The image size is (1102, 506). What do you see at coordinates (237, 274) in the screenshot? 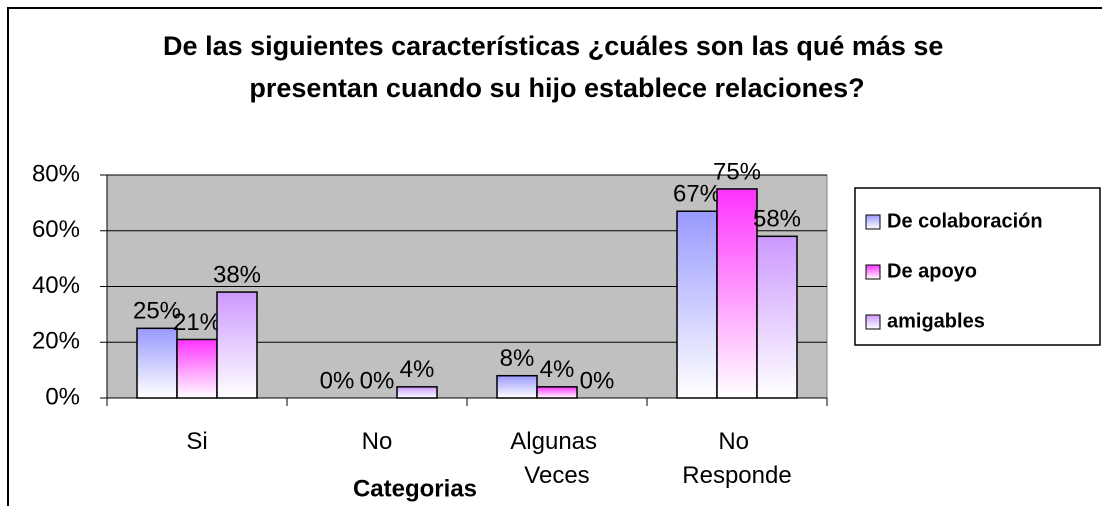
I see `value-label: 38%` at bounding box center [237, 274].